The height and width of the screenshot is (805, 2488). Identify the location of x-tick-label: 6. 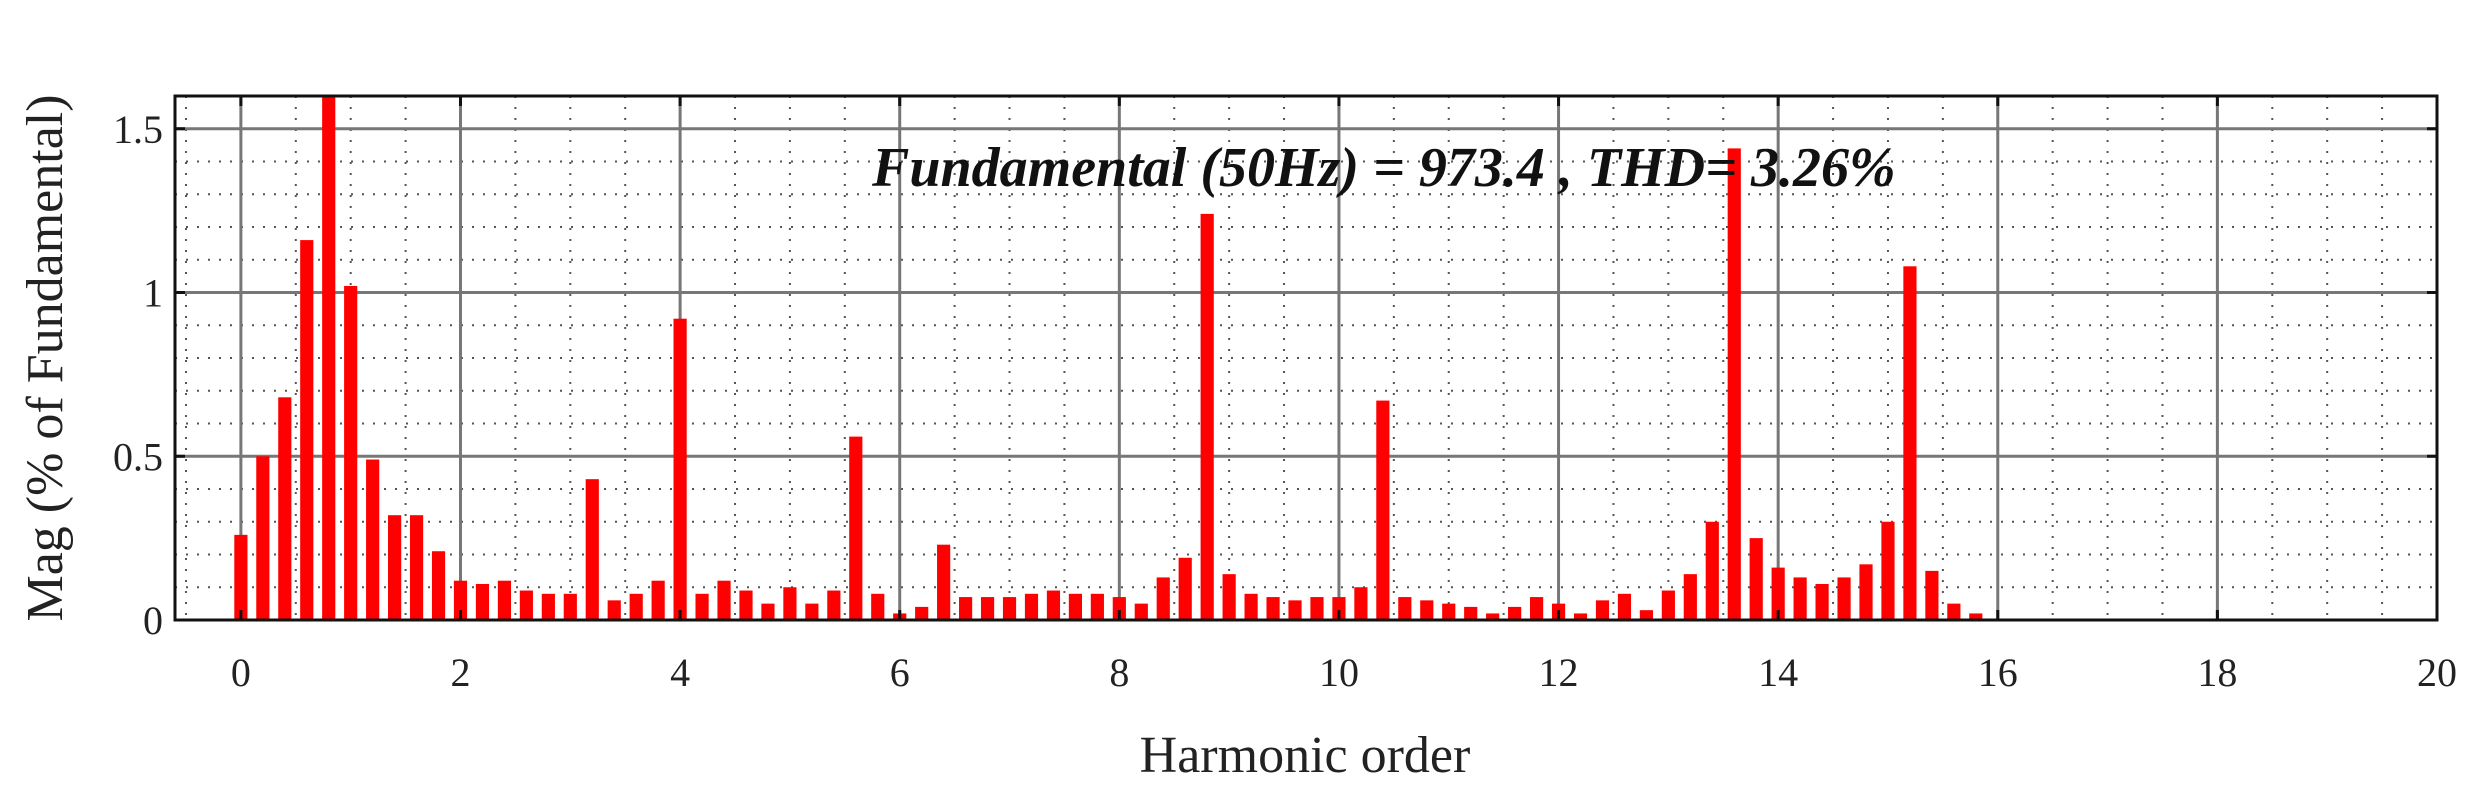
(900, 672).